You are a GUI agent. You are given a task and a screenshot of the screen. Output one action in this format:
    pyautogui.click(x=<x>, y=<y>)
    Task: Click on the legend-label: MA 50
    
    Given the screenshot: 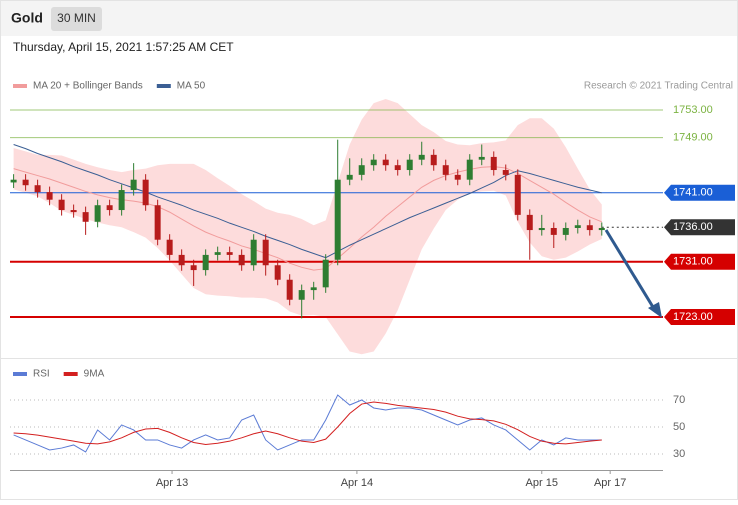 What is the action you would take?
    pyautogui.click(x=191, y=86)
    